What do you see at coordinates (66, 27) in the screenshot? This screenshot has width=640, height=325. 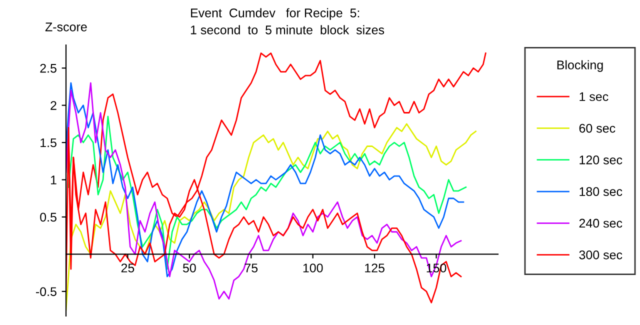 I see `y-axis-title: Z-score` at bounding box center [66, 27].